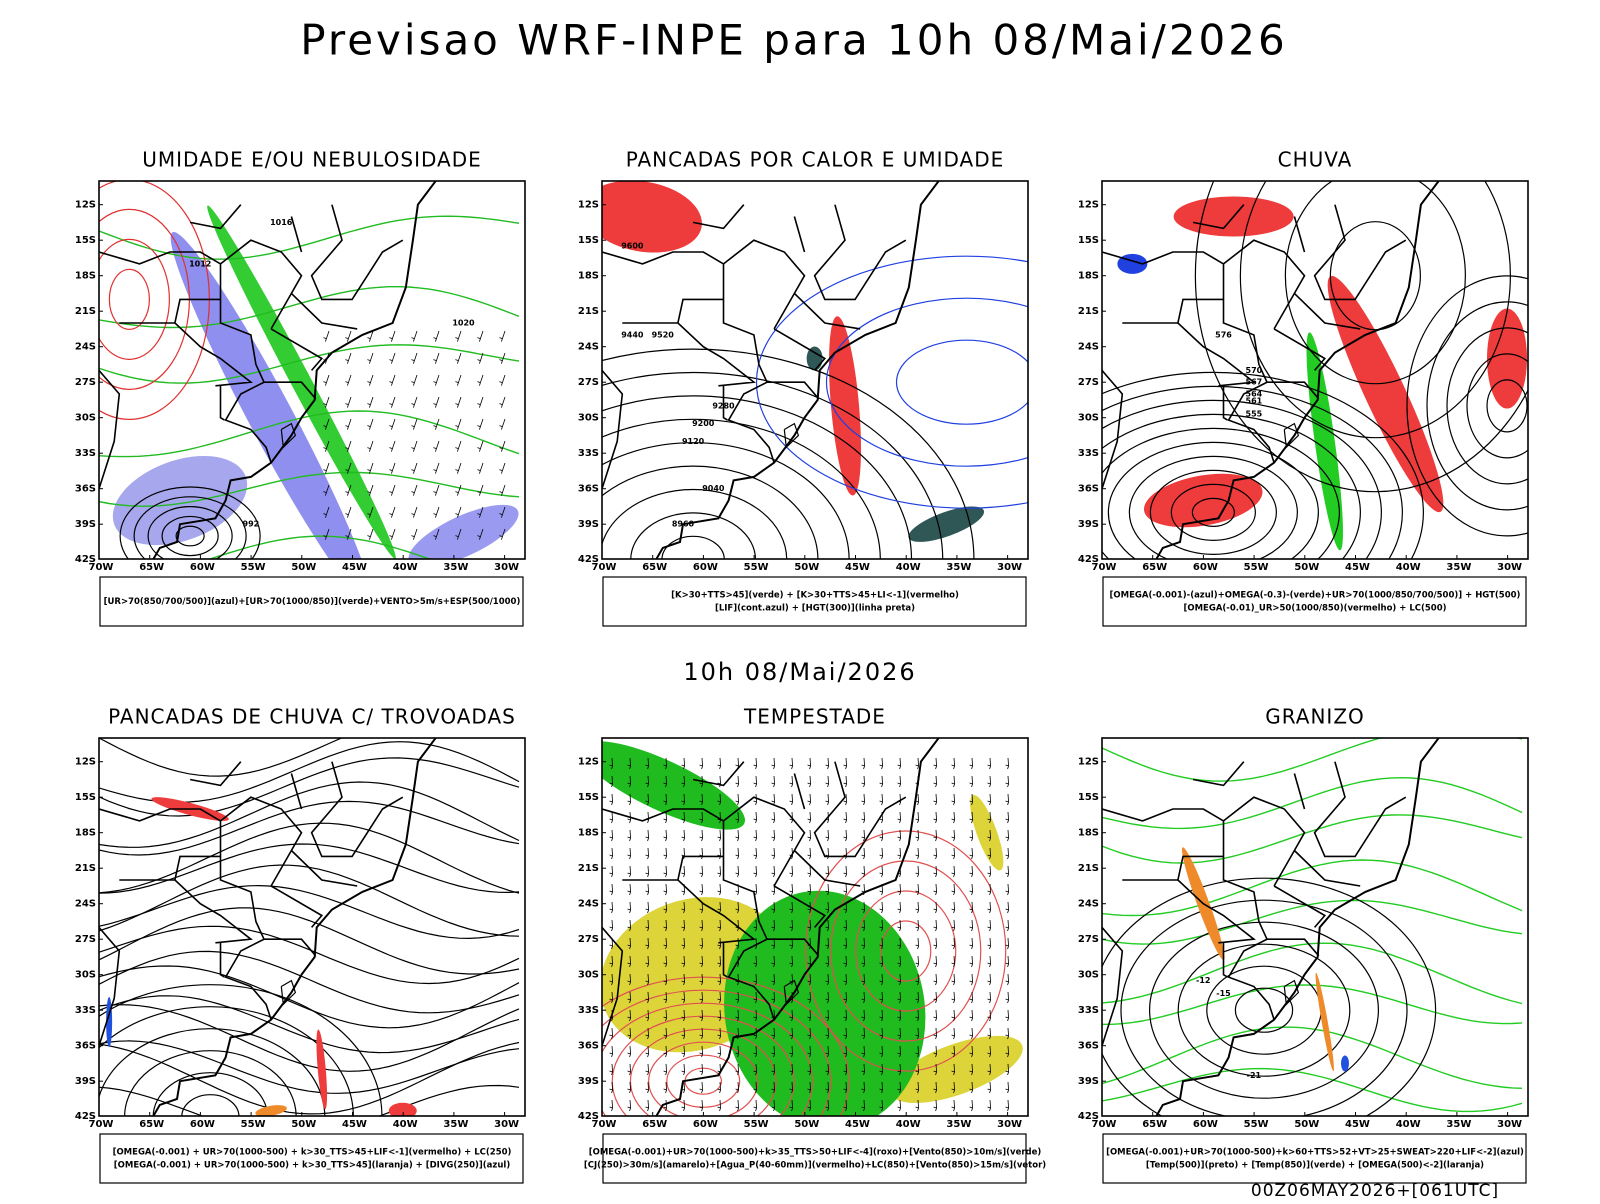  What do you see at coordinates (506, 567) in the screenshot?
I see `lon-label: 30W` at bounding box center [506, 567].